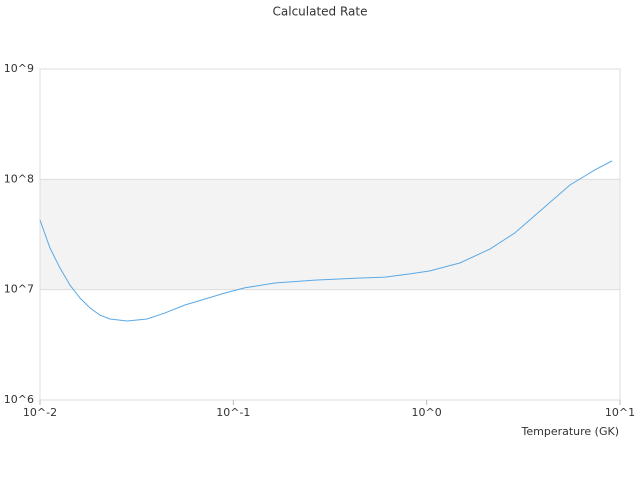 The image size is (640, 484). Describe the element at coordinates (427, 412) in the screenshot. I see `x-tick-label: 10^0` at that location.